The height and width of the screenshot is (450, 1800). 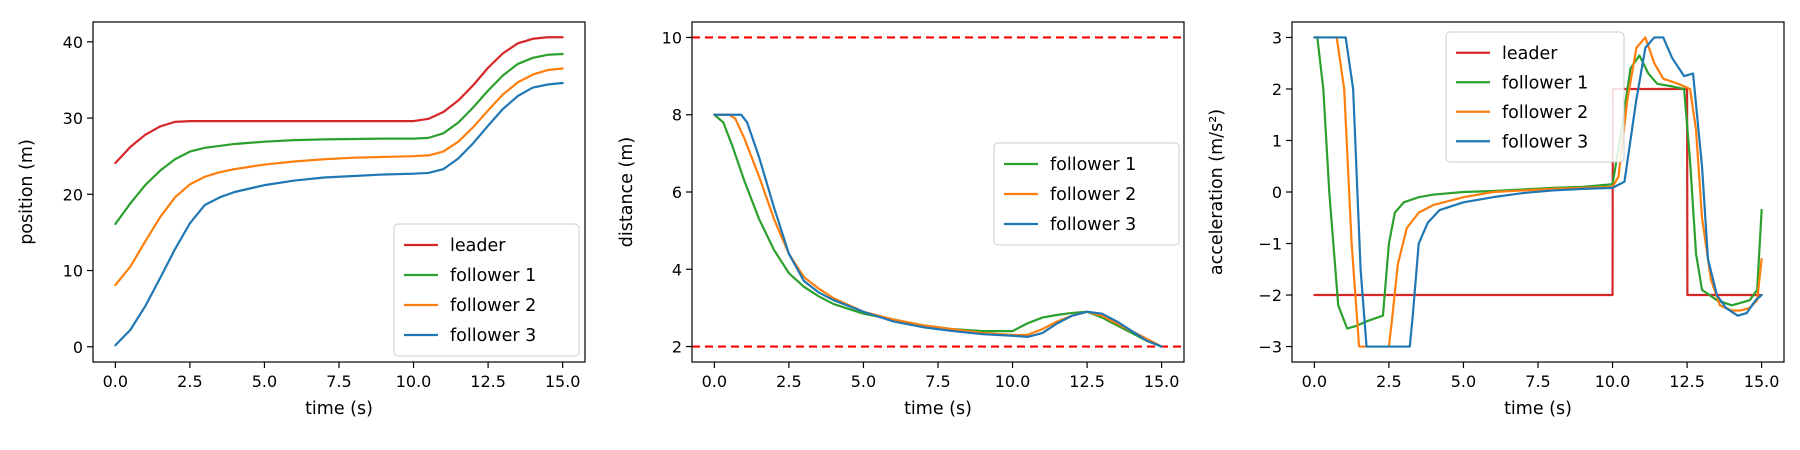 I want to click on legend: follower 1 follower 2 follower 3, so click(x=1086, y=194).